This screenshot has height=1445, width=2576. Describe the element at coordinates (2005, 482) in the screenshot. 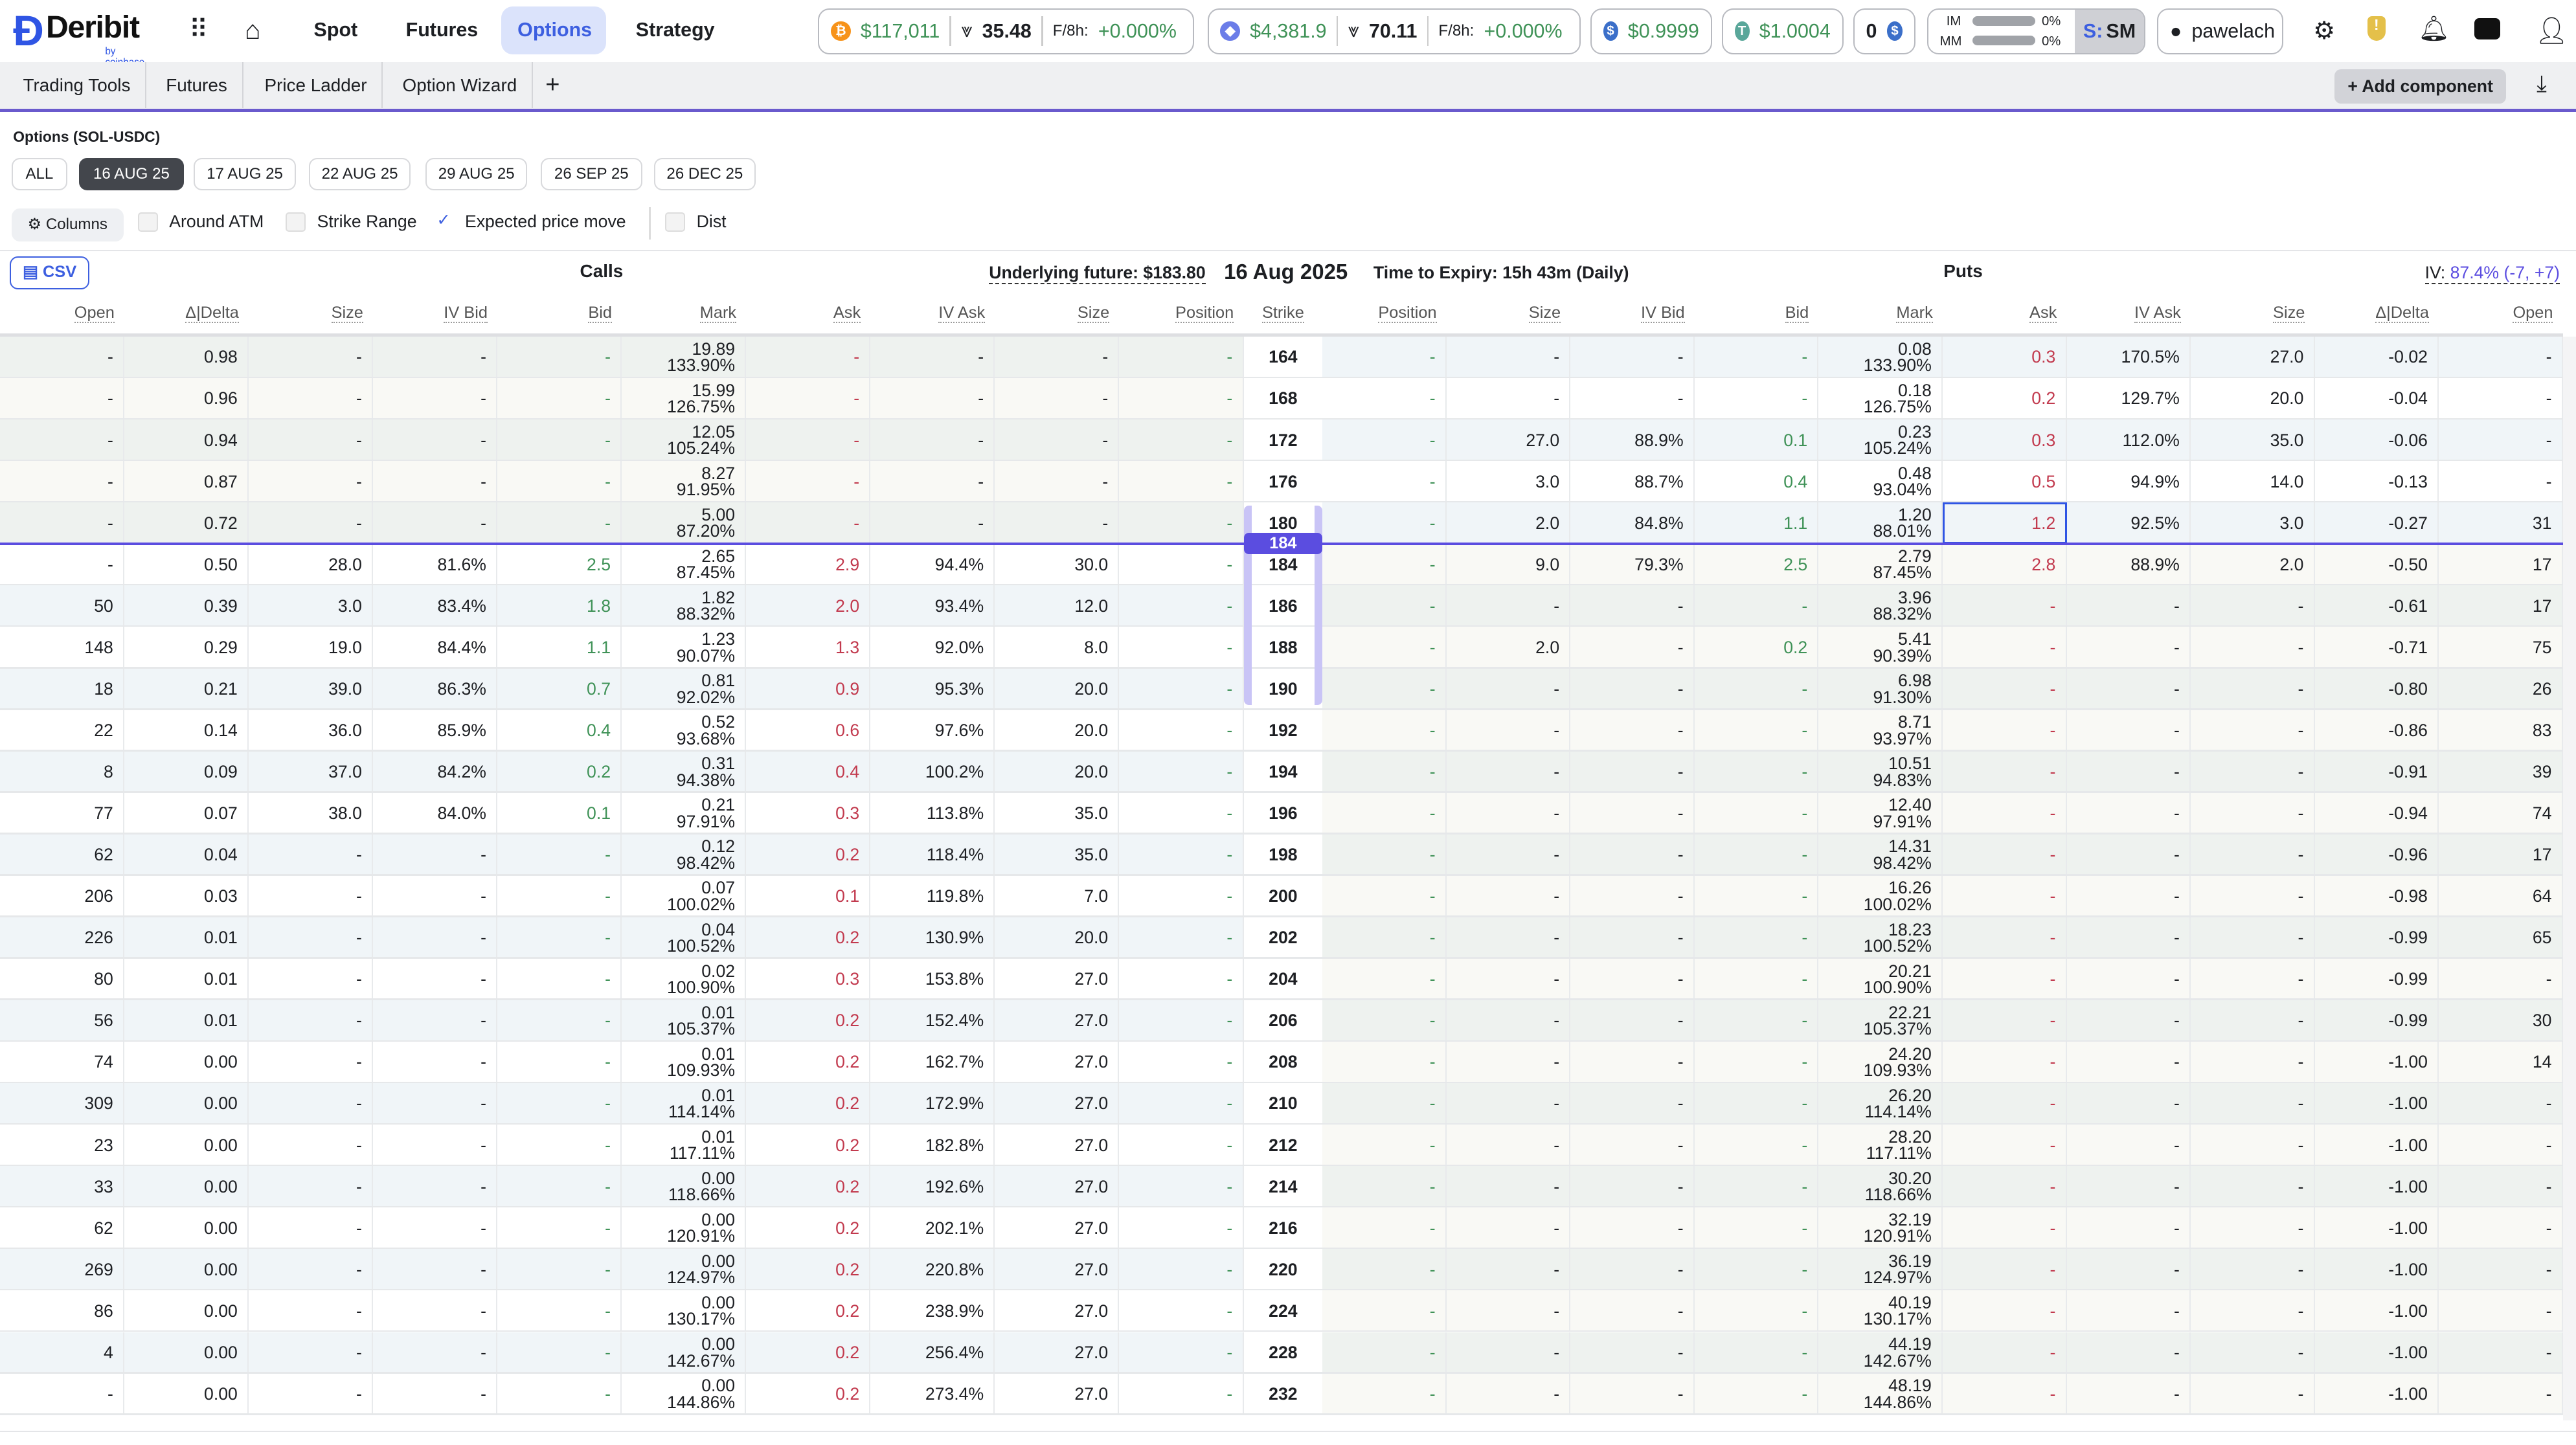

I see `put-ask-cell: 0.5` at that location.